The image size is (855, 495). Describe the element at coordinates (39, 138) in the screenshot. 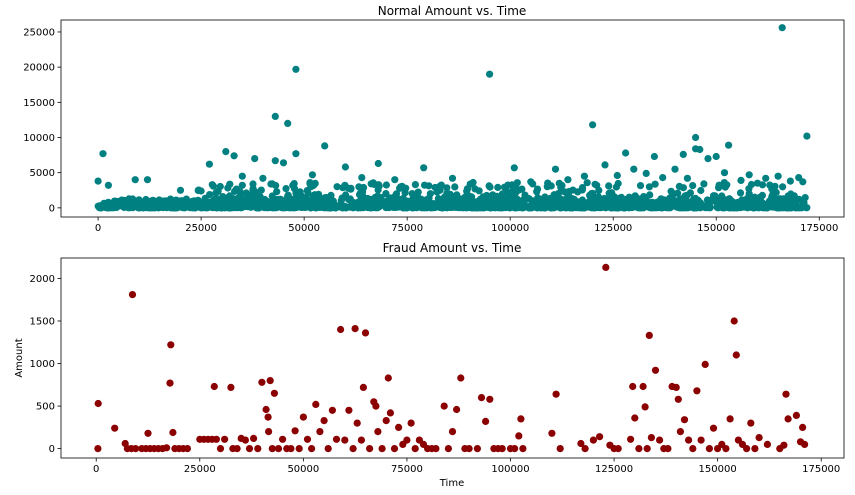

I see `normal-y-tick-label: 10000` at that location.